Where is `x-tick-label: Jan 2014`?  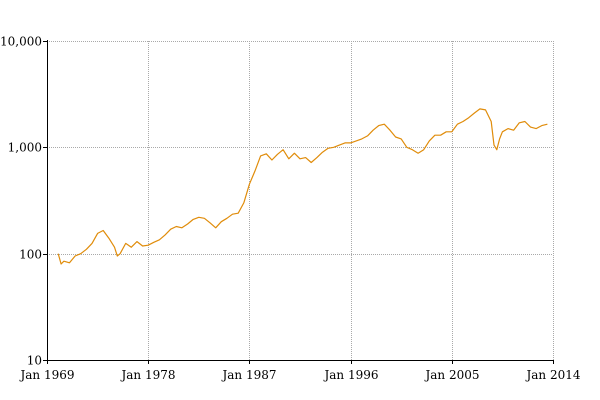
x-tick-label: Jan 2014 is located at coordinates (552, 375).